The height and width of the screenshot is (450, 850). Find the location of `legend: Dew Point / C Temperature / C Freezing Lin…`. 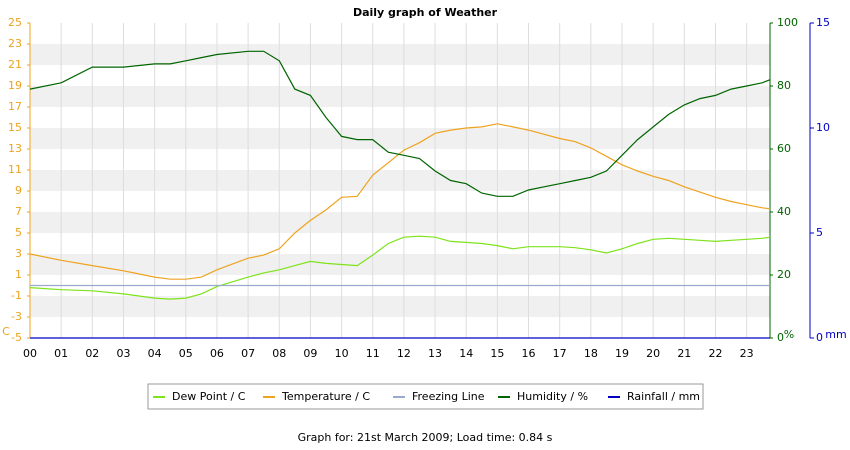

legend: Dew Point / C Temperature / C Freezing Lin… is located at coordinates (425, 396).